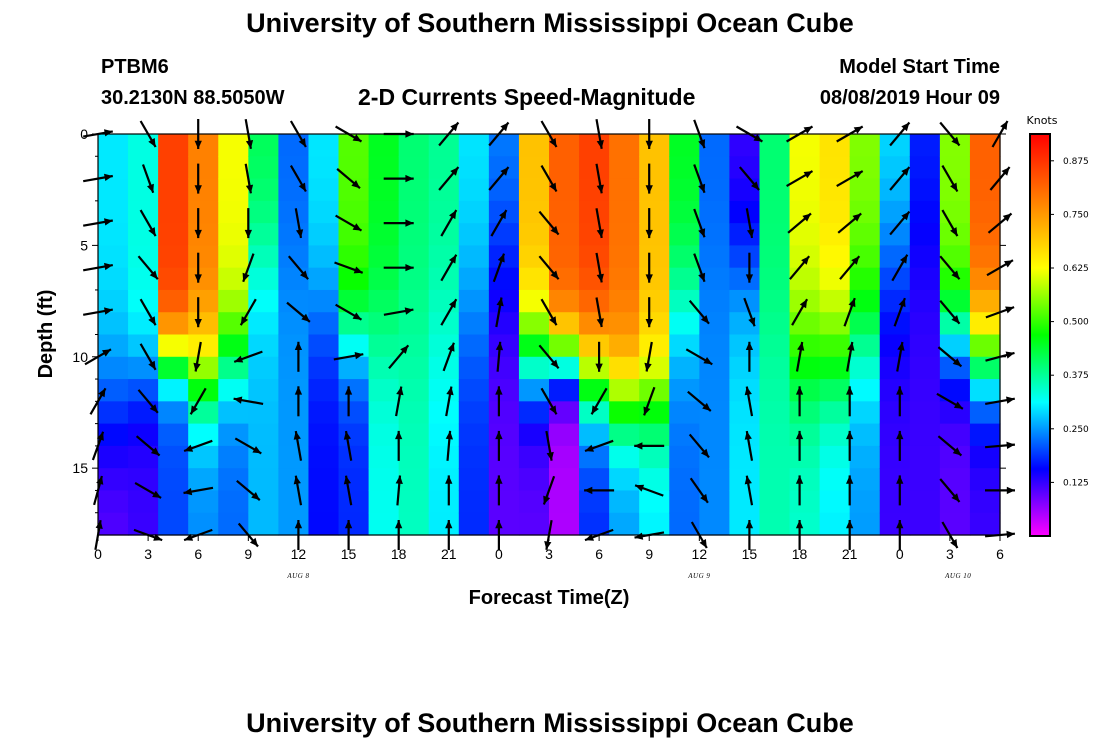 Image resolution: width=1100 pixels, height=750 pixels. Describe the element at coordinates (1076, 430) in the screenshot. I see `colorbar-tick-label: 0.250` at that location.